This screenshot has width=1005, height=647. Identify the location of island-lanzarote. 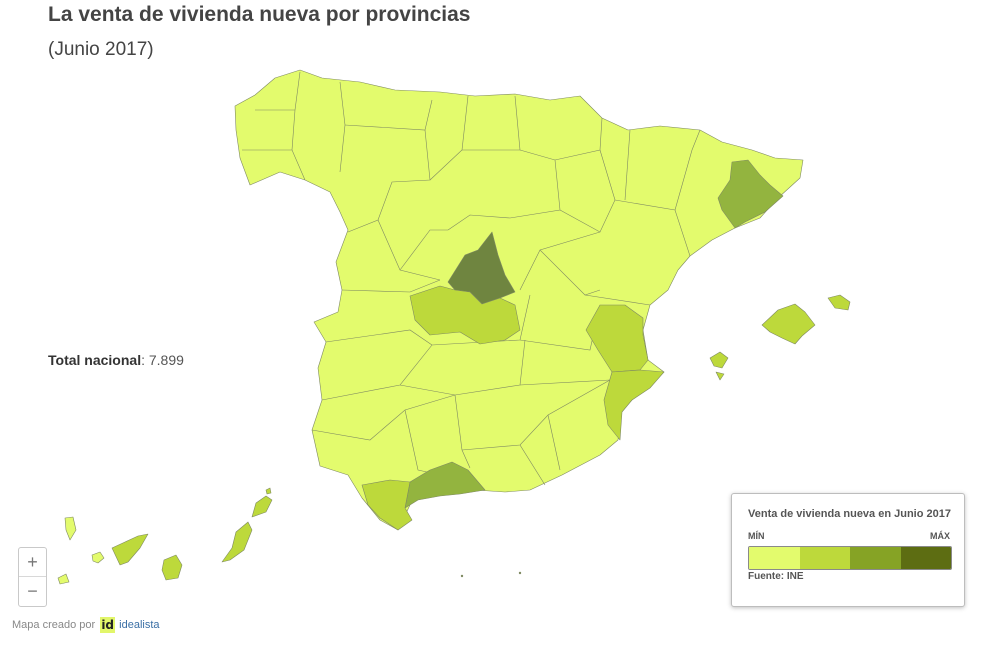
(262, 506).